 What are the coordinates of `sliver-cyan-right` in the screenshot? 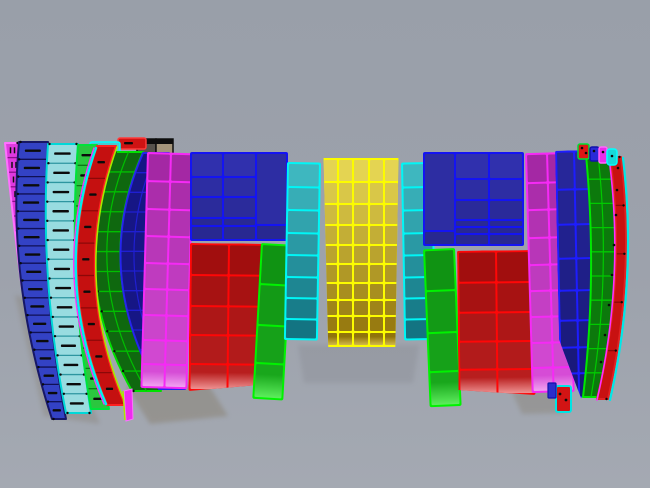 It's located at (619, 279).